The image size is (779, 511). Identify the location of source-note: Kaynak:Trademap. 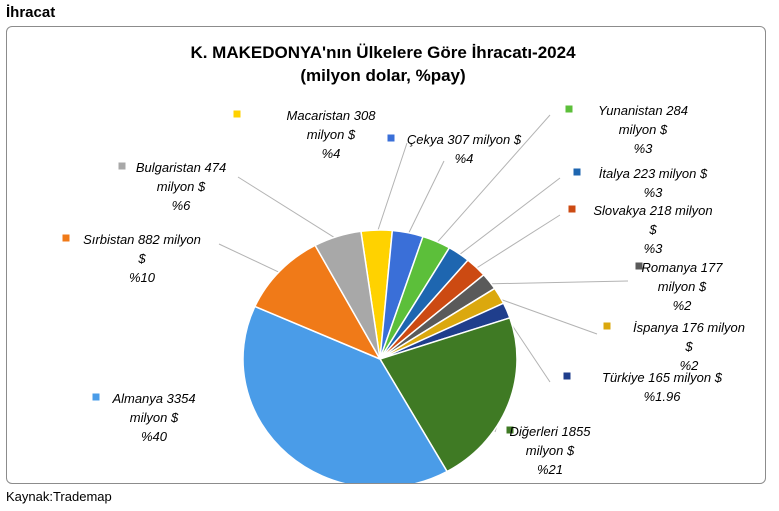
(59, 496).